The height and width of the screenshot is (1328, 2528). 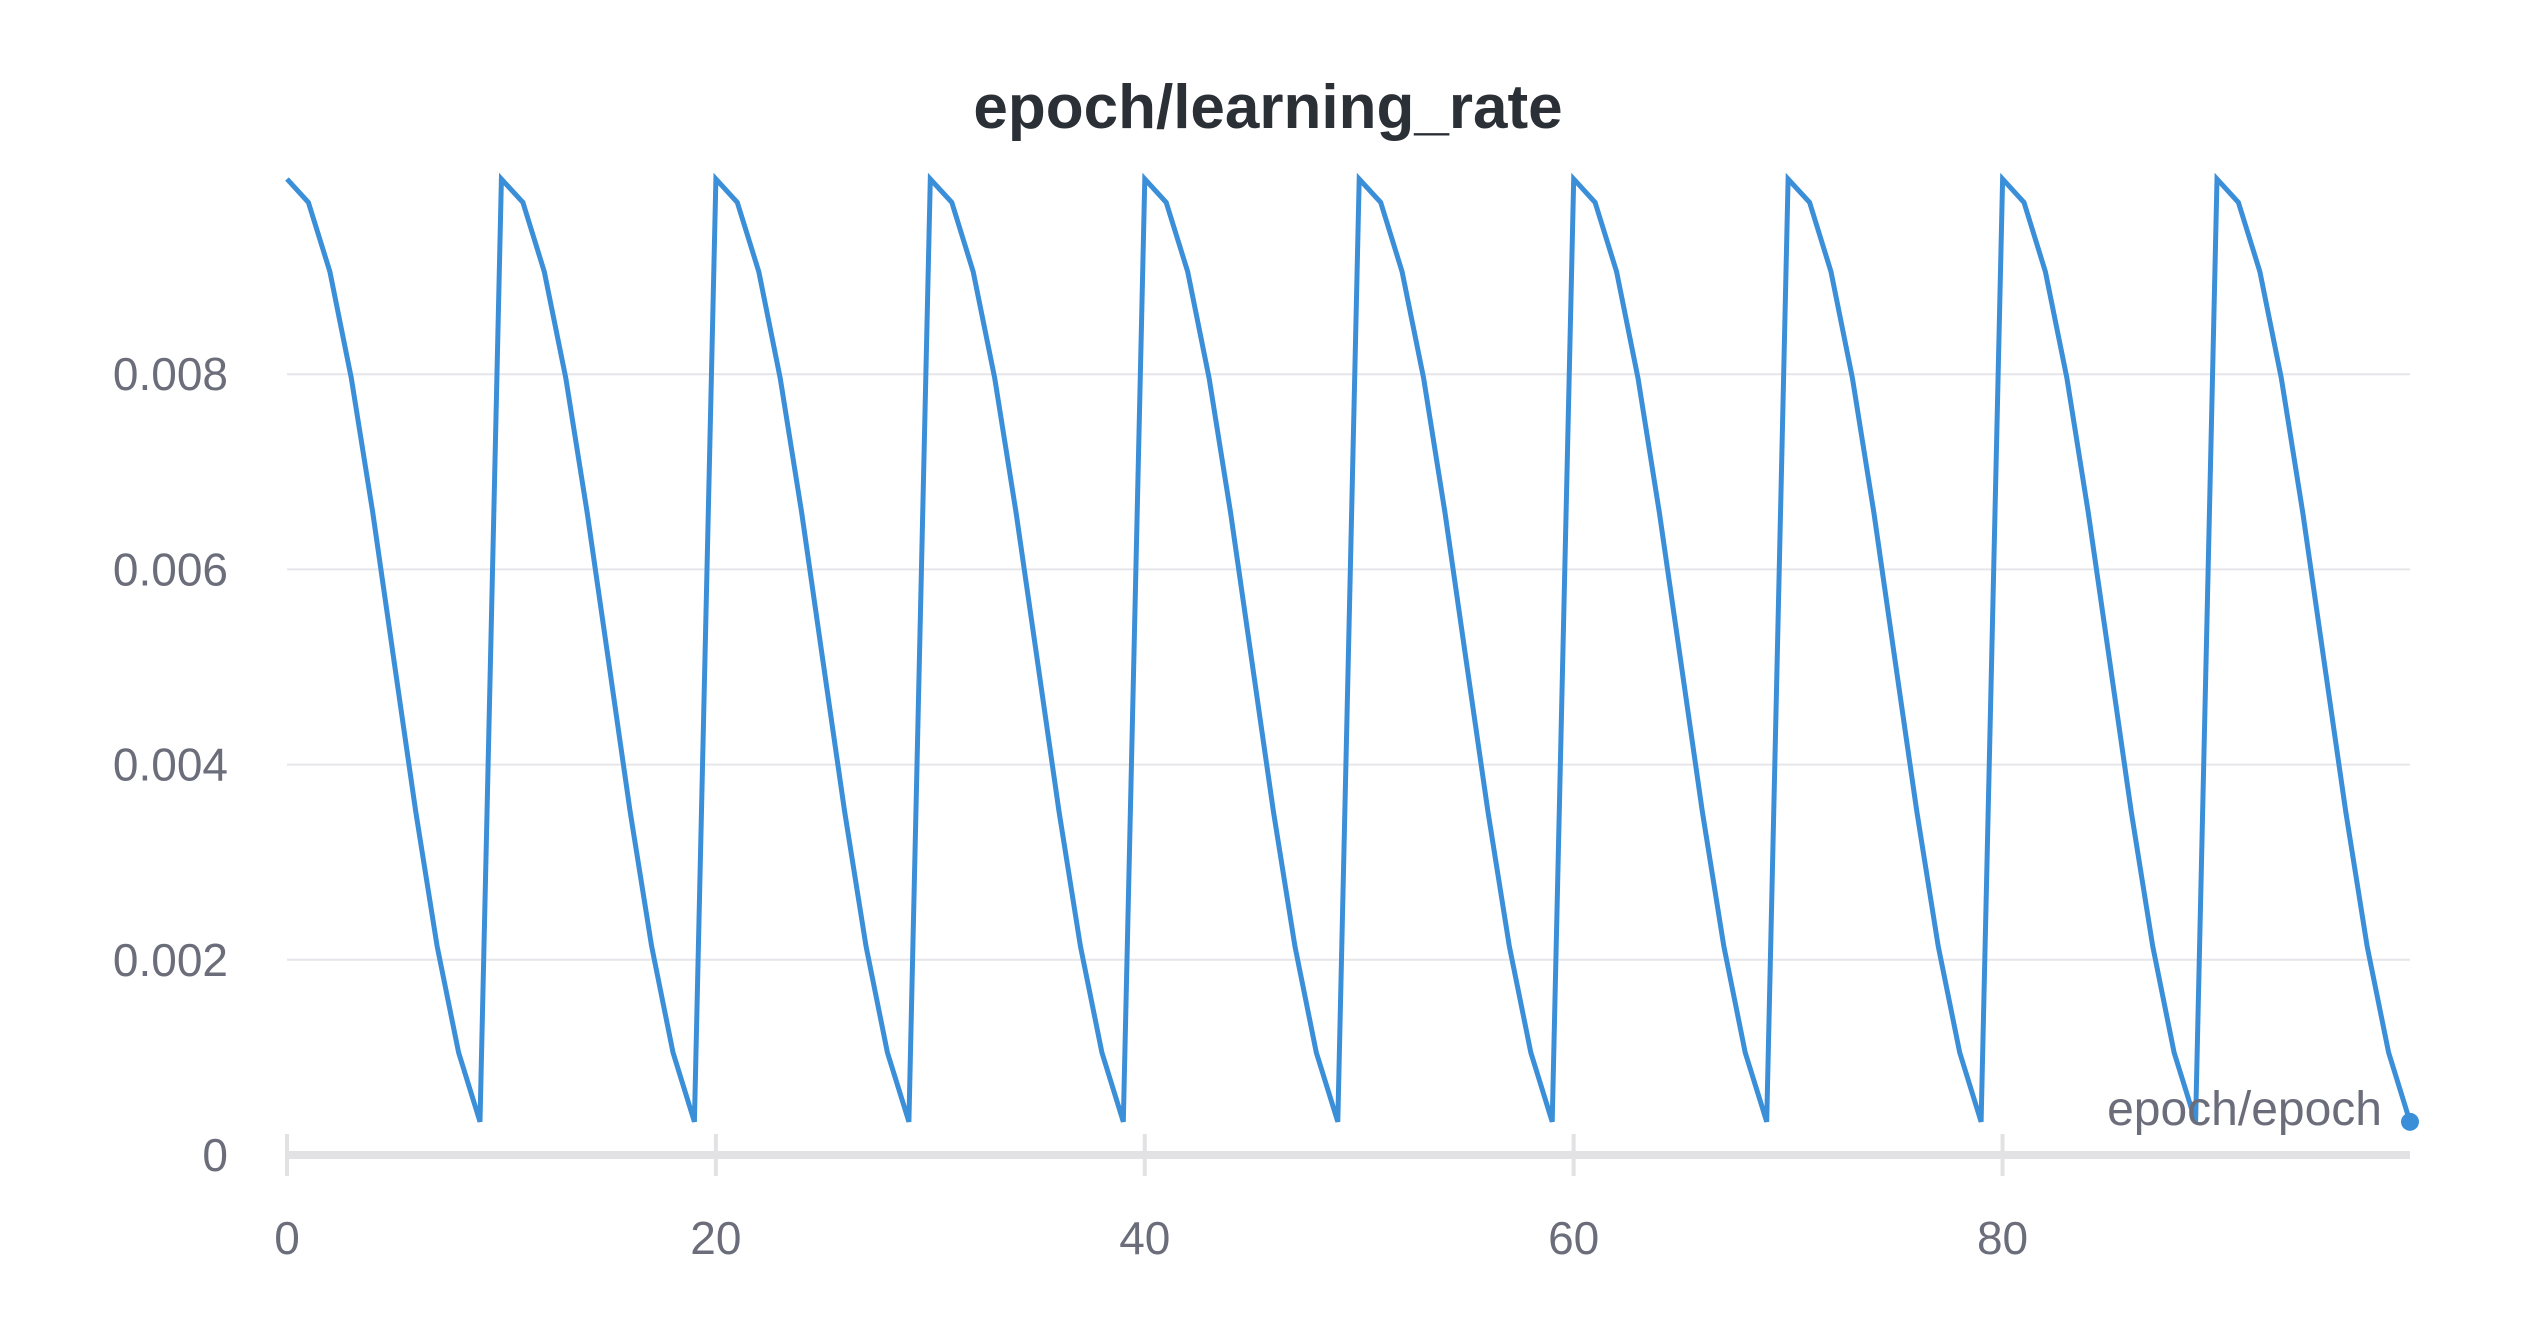 What do you see at coordinates (170, 960) in the screenshot?
I see `y-tick-label: 0.002` at bounding box center [170, 960].